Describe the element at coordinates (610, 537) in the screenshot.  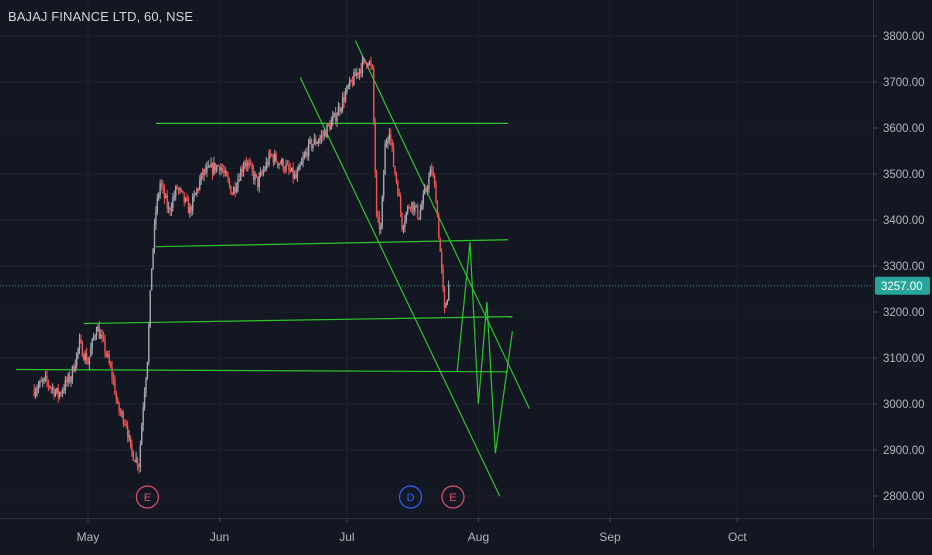
I see `x-tick-label: Sep` at that location.